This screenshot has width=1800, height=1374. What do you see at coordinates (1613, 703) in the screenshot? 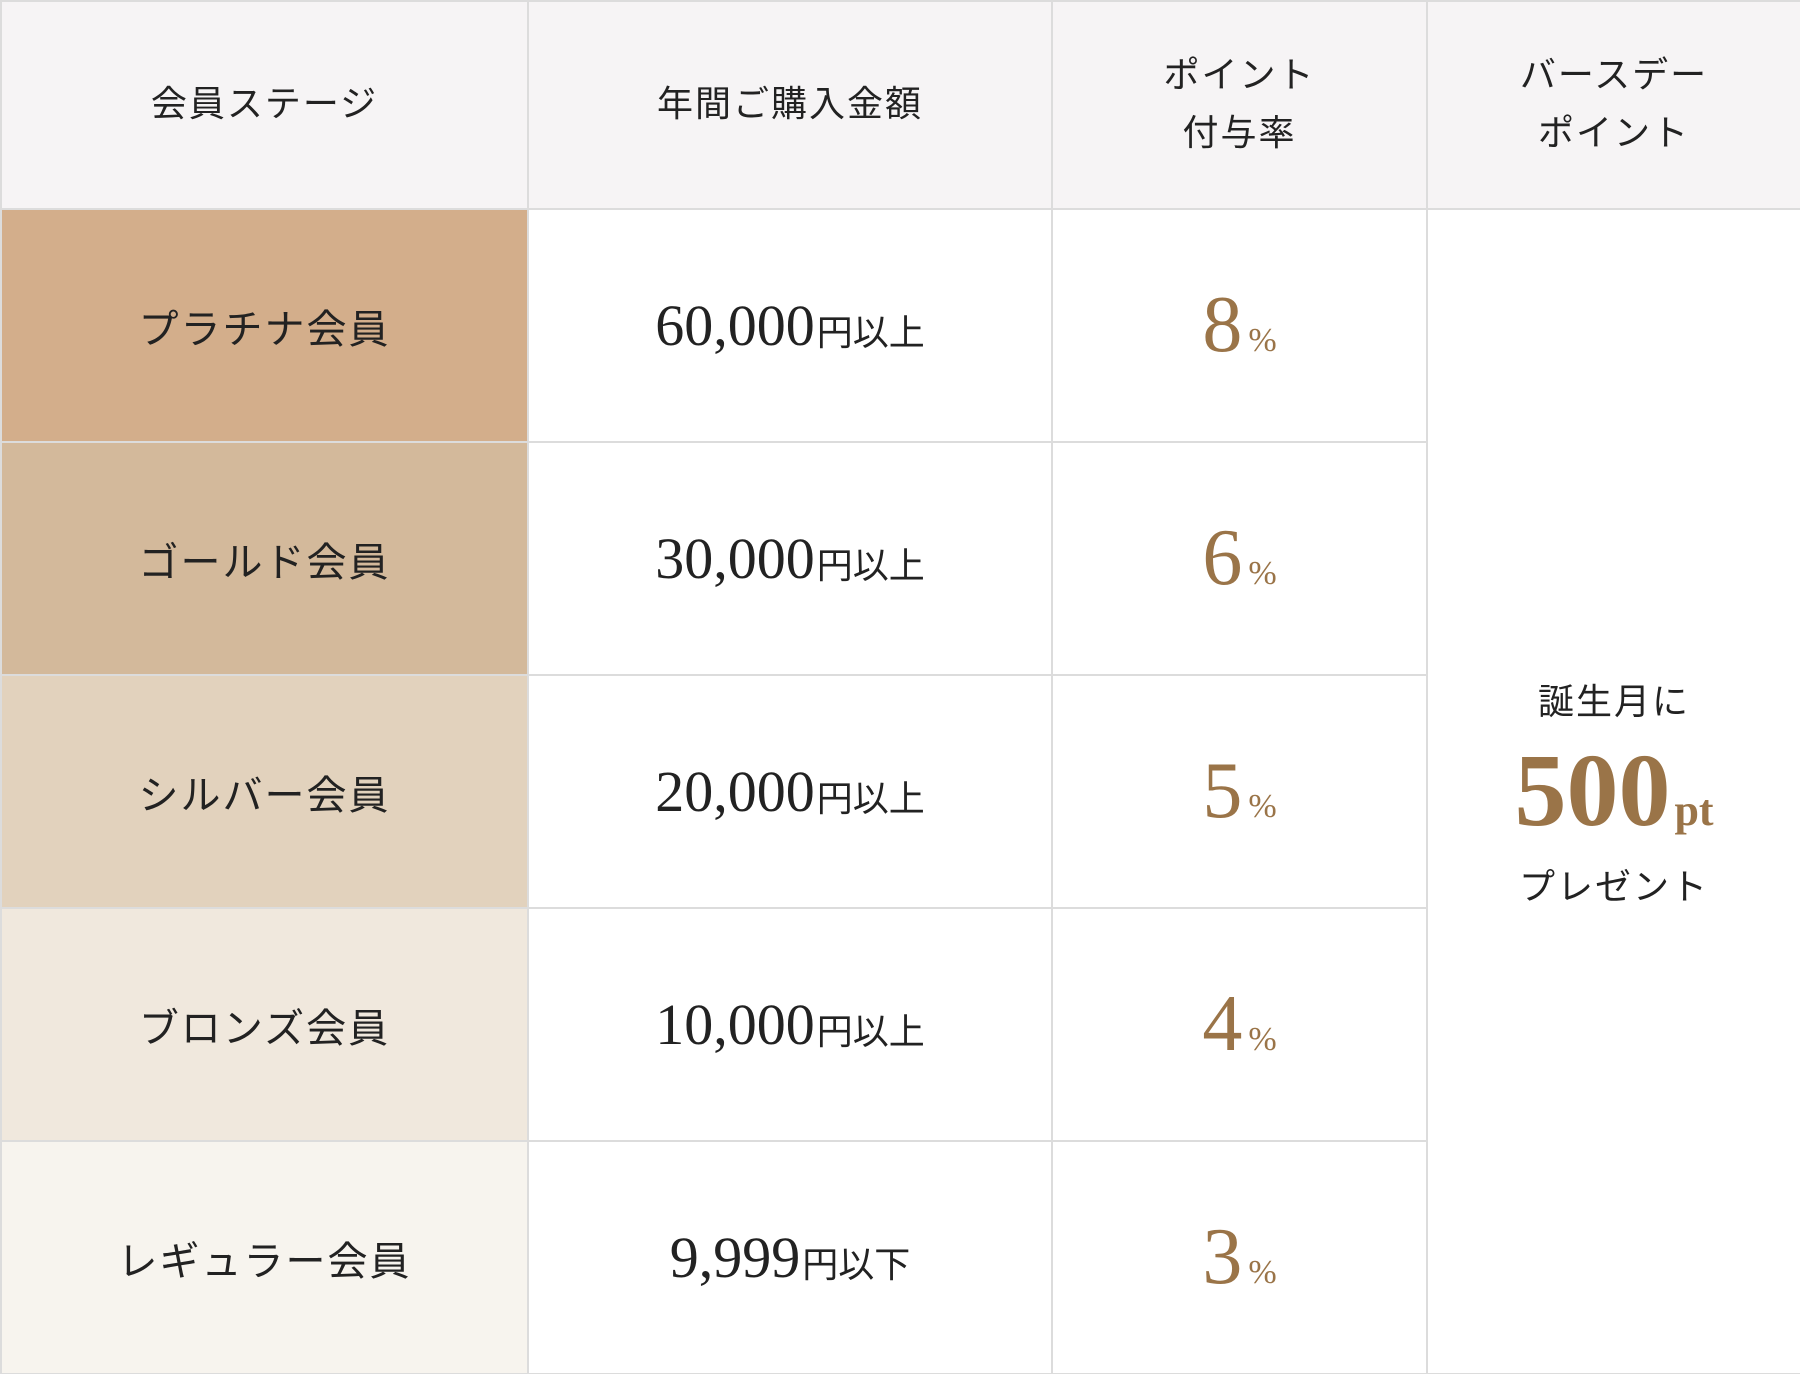
I see `birthday-lead: 誕生月に` at bounding box center [1613, 703].